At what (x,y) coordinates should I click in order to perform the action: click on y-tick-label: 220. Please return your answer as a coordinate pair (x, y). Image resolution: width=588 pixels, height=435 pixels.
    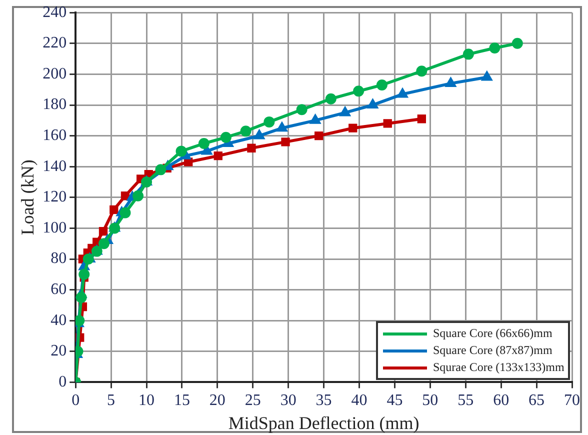
    Looking at the image, I should click on (54, 43).